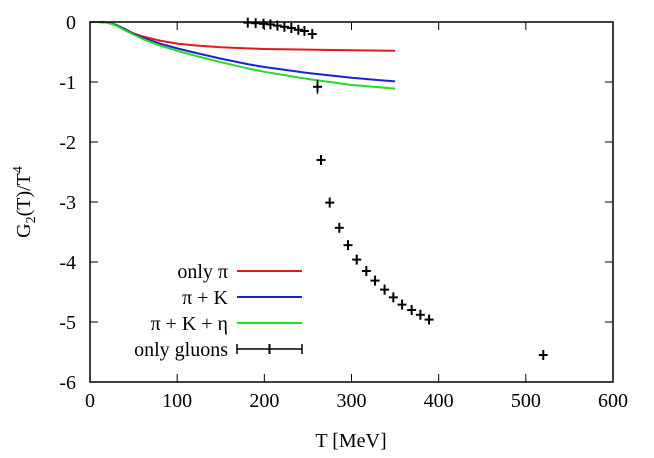 The height and width of the screenshot is (458, 654). Describe the element at coordinates (189, 324) in the screenshot. I see `legend-label: π + K + η` at that location.